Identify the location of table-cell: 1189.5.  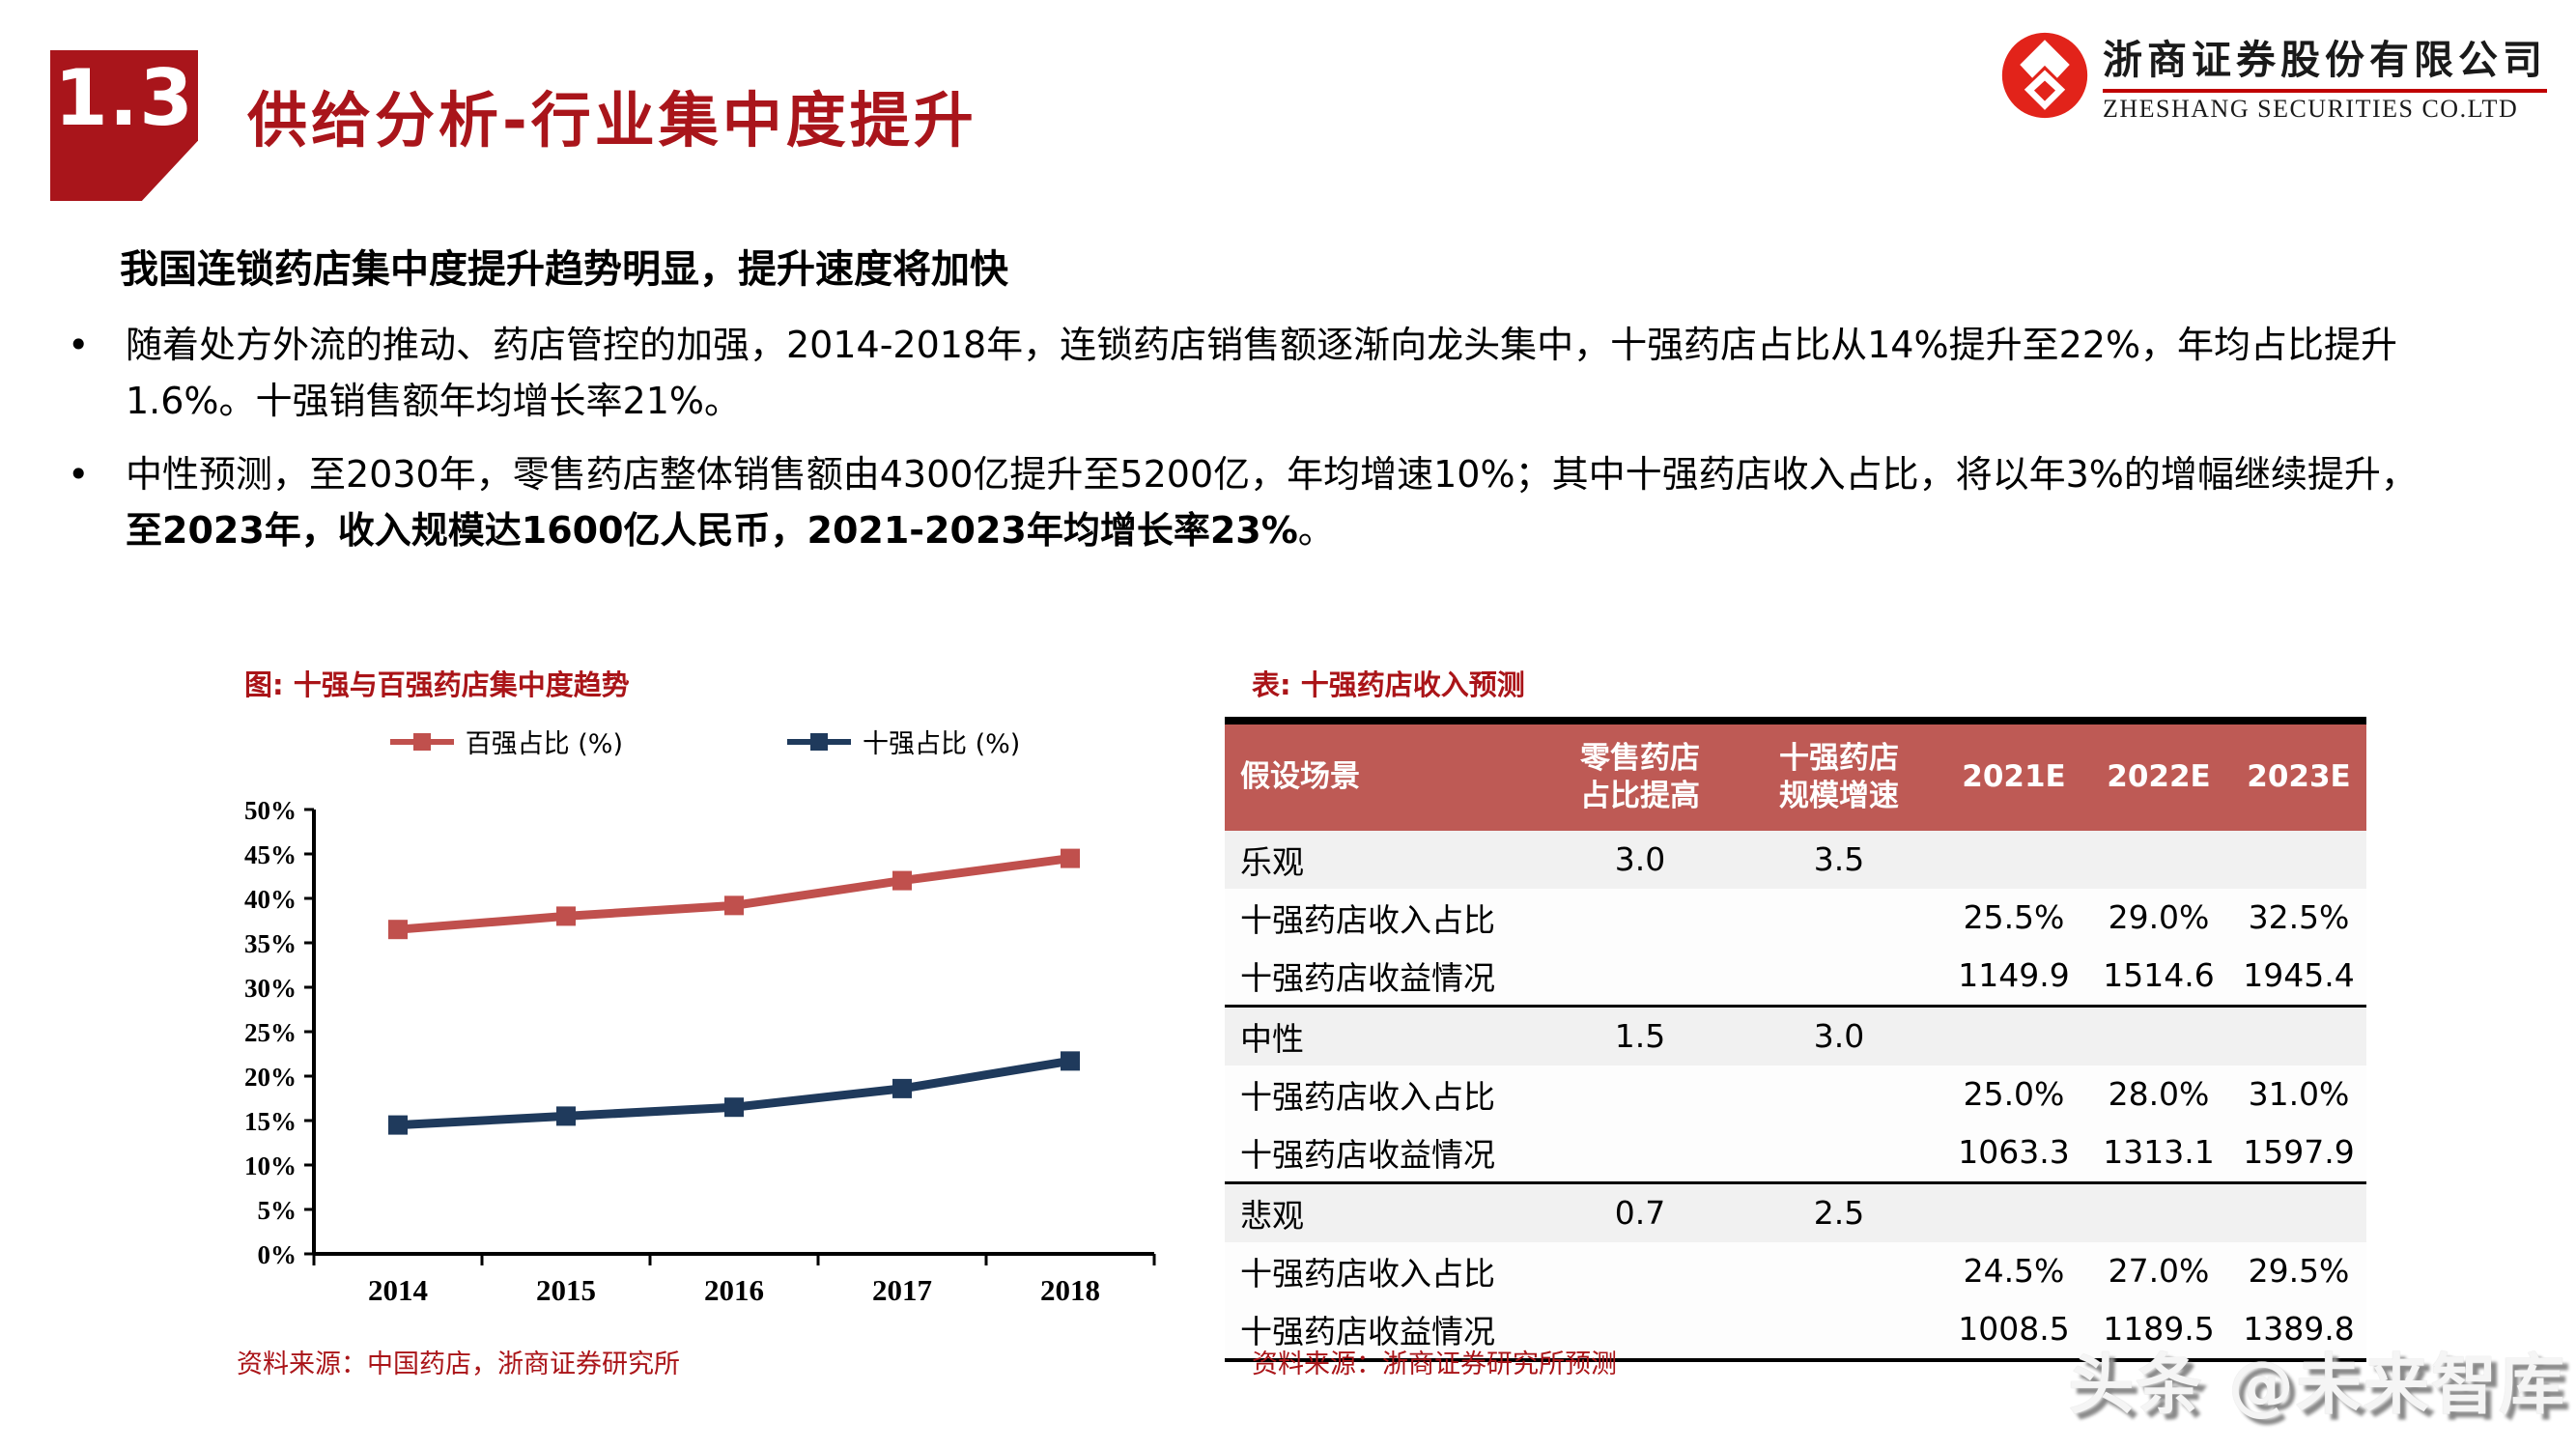
(2159, 1329).